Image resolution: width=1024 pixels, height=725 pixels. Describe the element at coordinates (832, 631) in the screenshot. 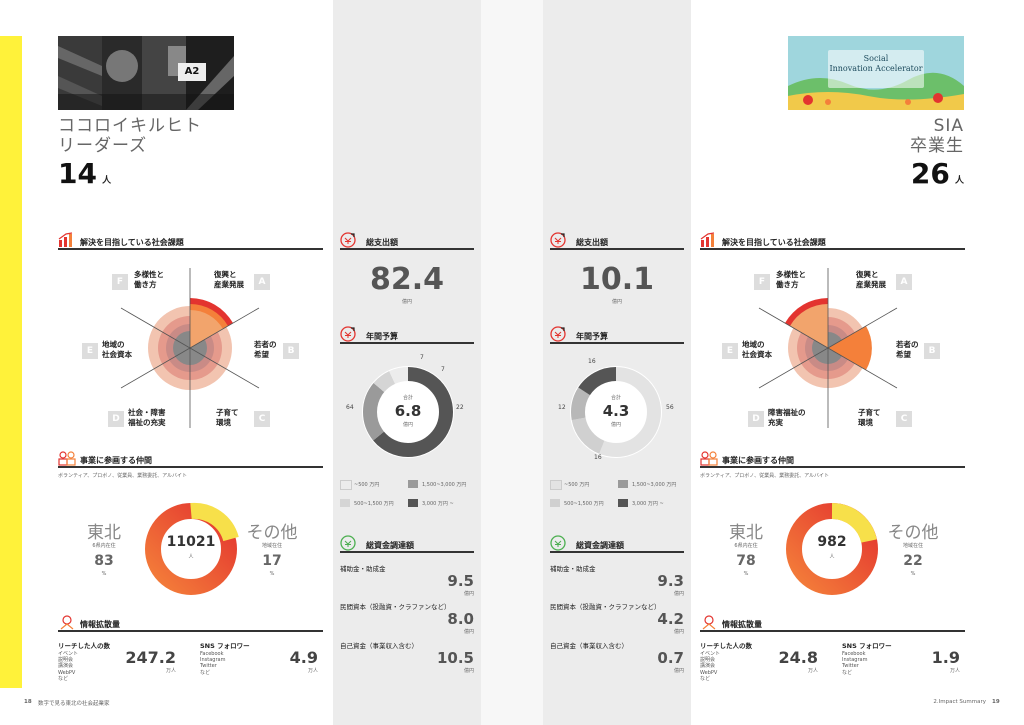

I see `right-info-divider` at that location.